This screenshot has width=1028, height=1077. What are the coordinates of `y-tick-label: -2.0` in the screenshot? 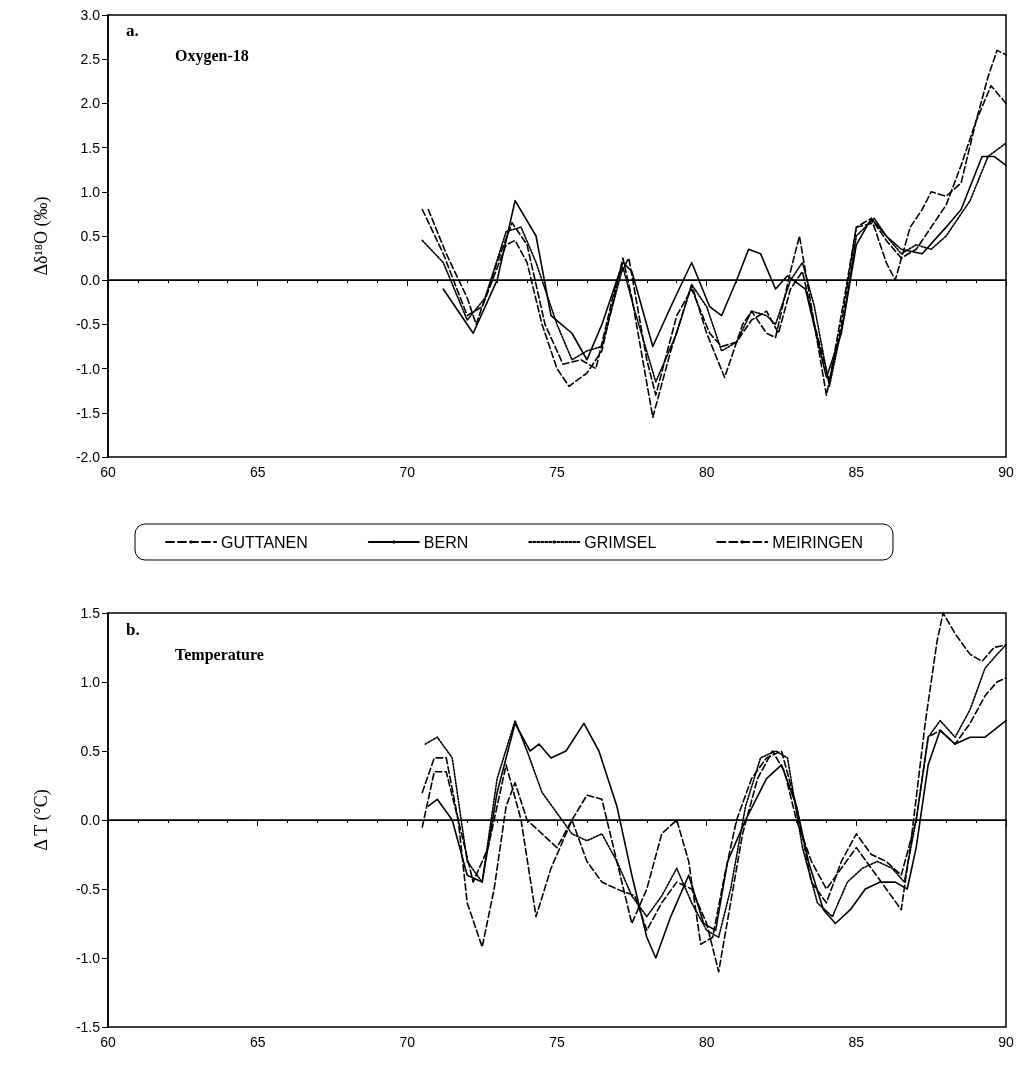 It's located at (88, 457).